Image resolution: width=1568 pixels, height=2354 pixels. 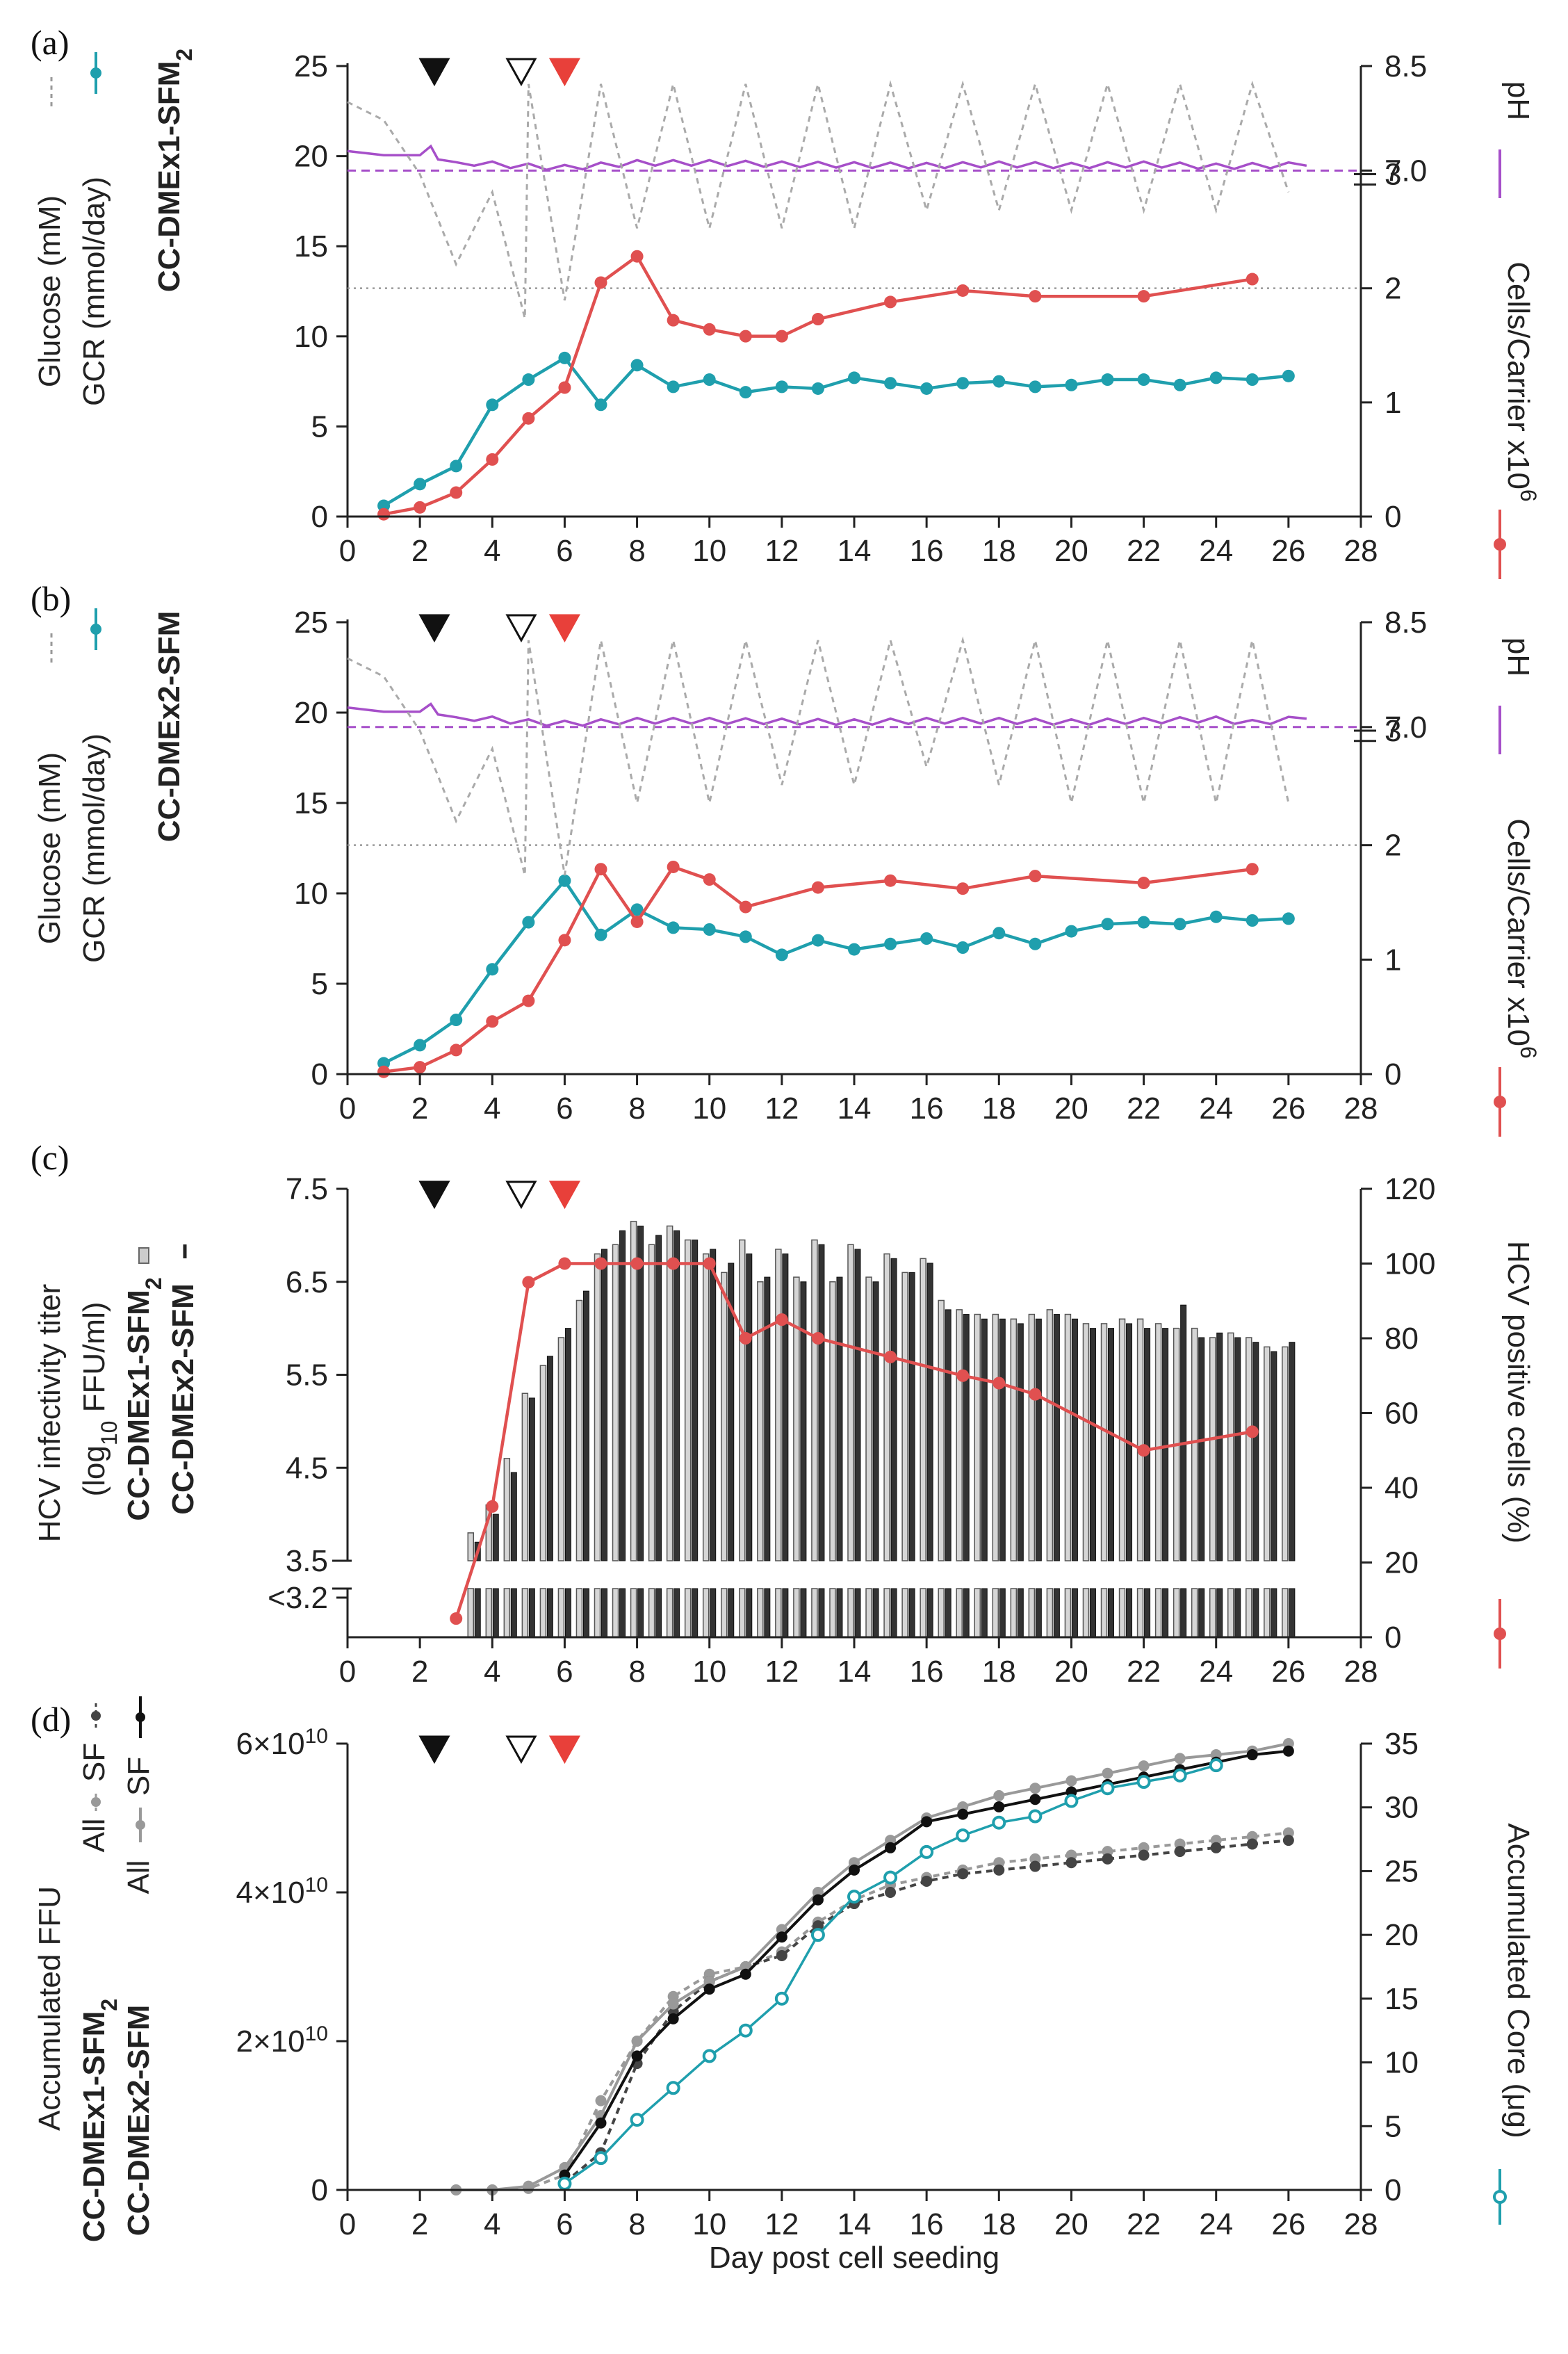 What do you see at coordinates (827, 158) in the screenshot?
I see `panel-a-ph-line` at bounding box center [827, 158].